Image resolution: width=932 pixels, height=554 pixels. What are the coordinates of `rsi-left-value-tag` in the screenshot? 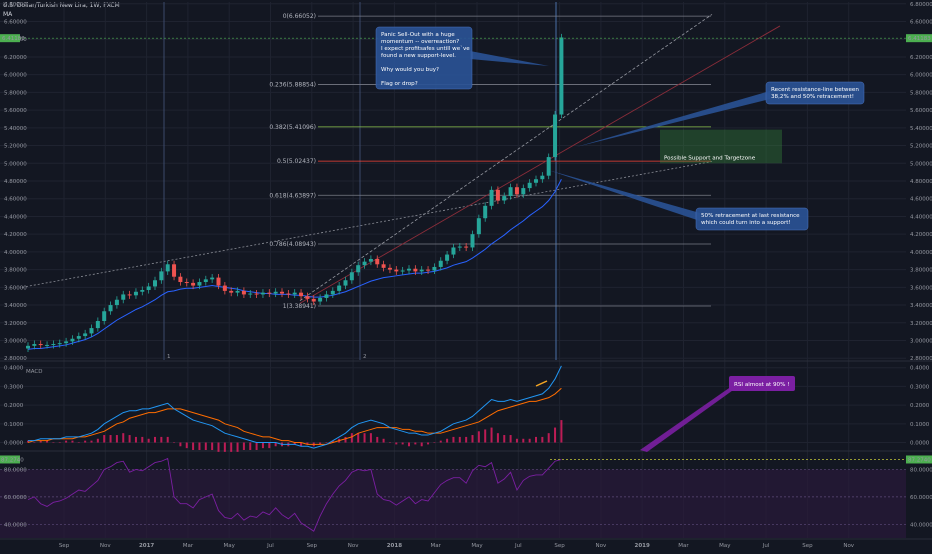 It's located at (10, 459).